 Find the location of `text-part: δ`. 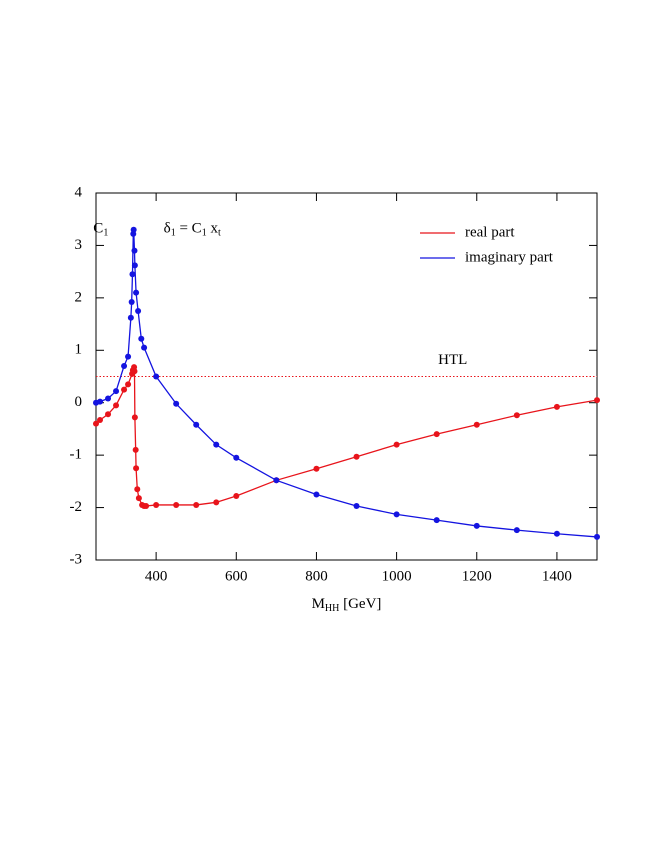

text-part: δ is located at coordinates (167, 229).